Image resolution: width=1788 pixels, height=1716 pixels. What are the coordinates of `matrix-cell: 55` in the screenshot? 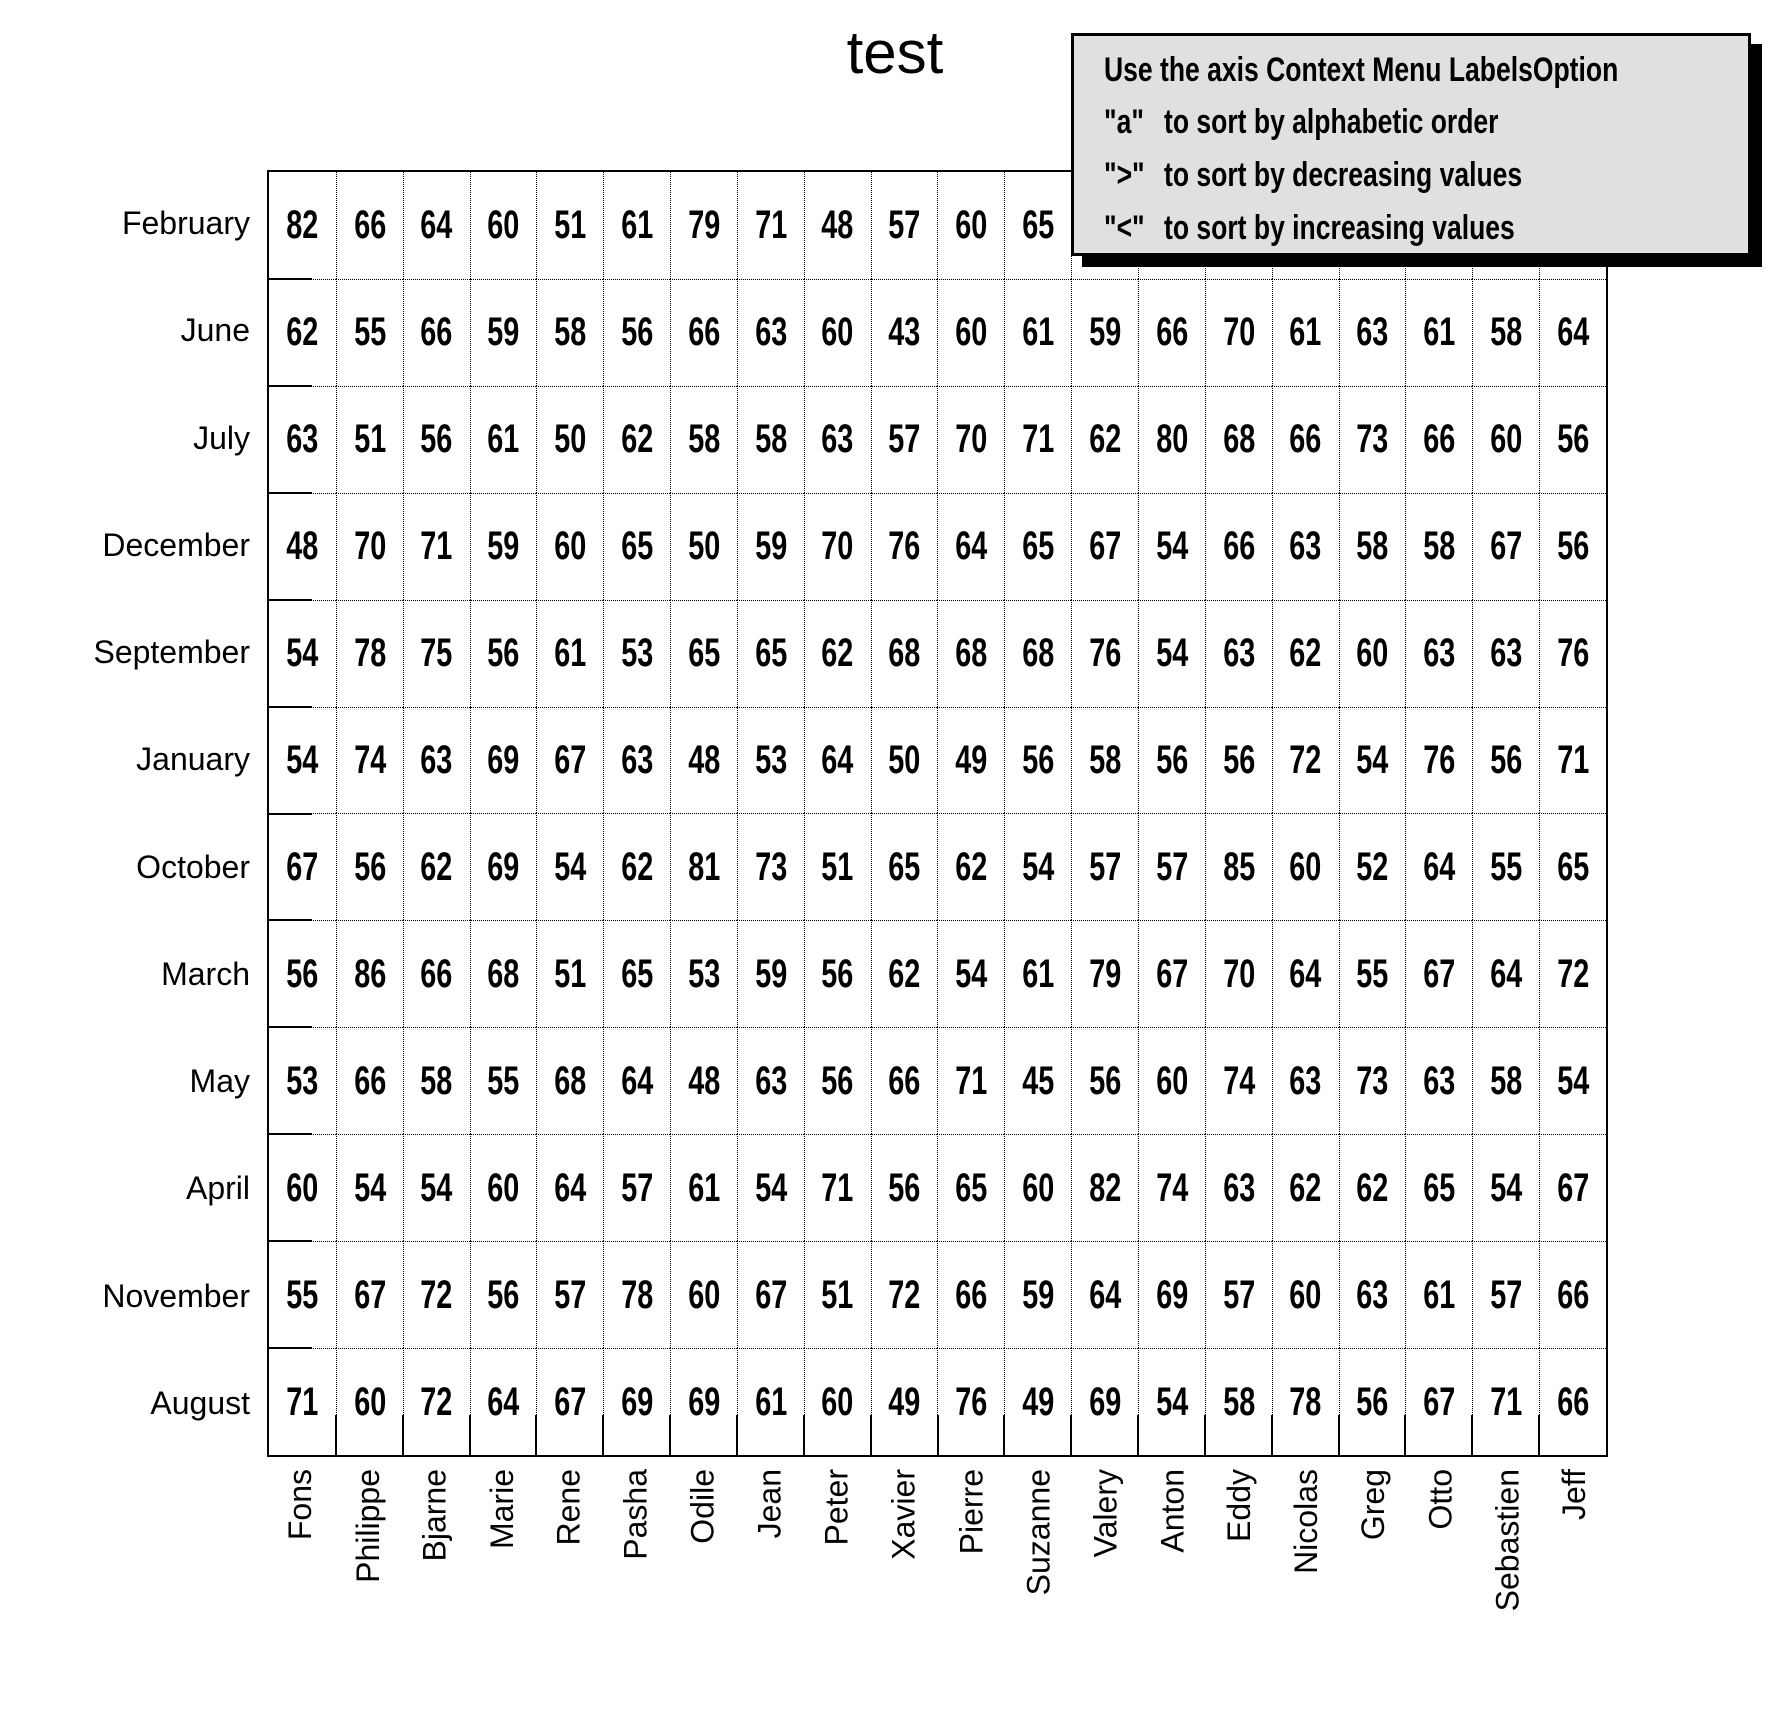 It's located at (1372, 974).